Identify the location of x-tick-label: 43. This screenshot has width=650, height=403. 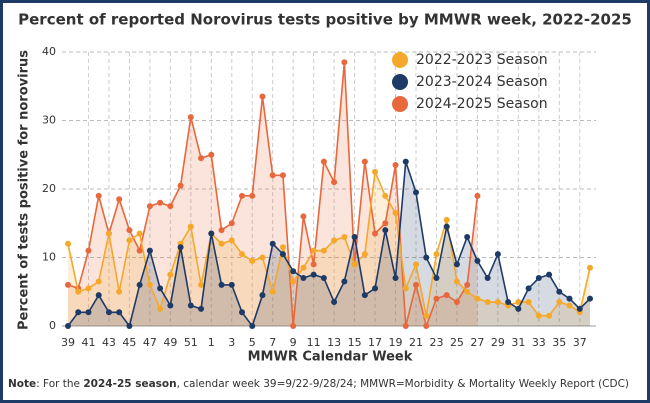
(109, 342).